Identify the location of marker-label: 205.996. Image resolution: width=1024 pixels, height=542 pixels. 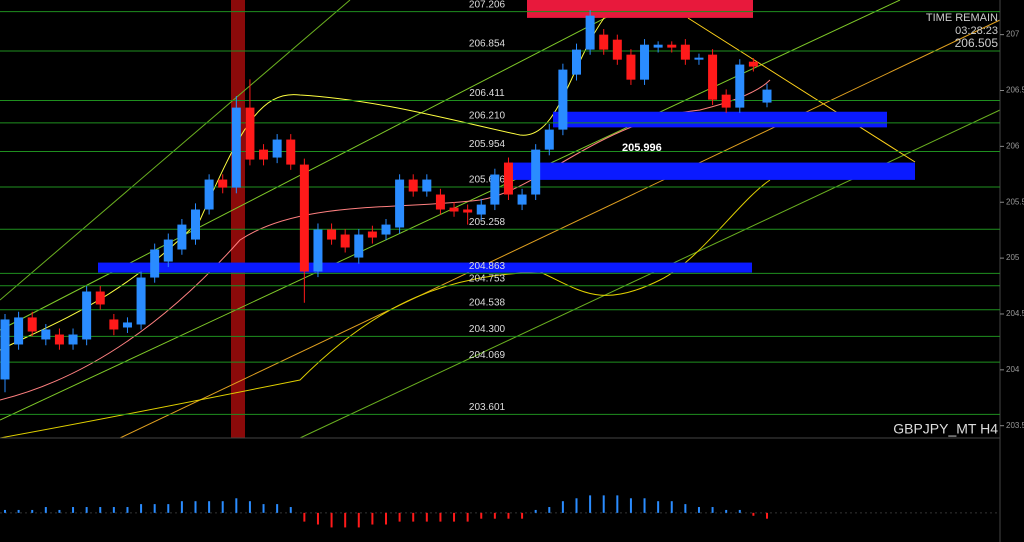
(642, 148).